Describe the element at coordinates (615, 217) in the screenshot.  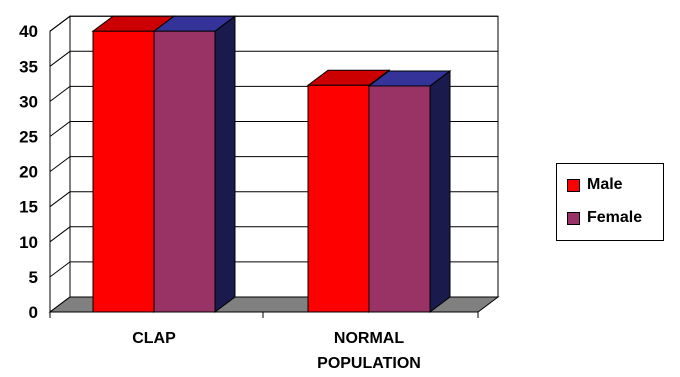
I see `legend-label-female: Female` at that location.